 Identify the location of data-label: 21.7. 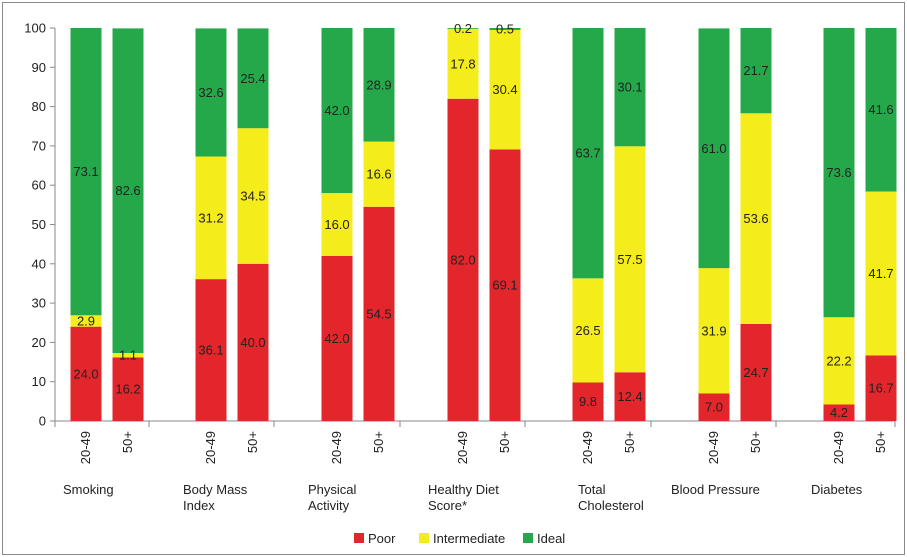
(755, 70).